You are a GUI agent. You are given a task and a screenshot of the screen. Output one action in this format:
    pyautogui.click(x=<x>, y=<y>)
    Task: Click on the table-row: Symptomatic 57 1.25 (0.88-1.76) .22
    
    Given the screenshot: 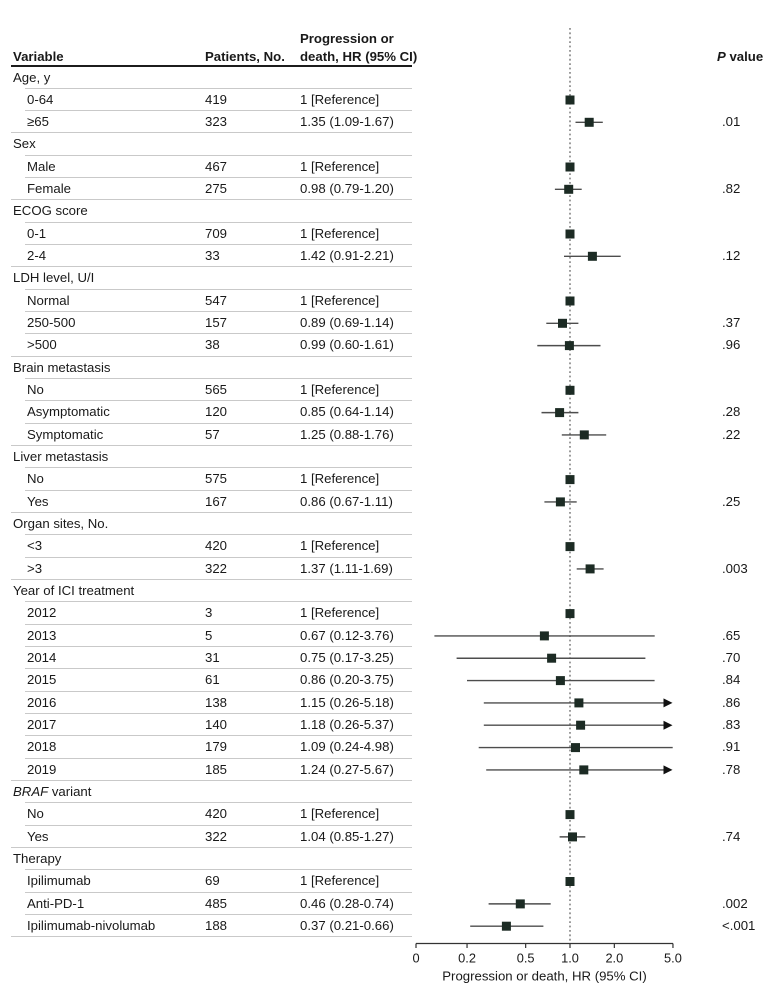 What is the action you would take?
    pyautogui.click(x=390, y=435)
    